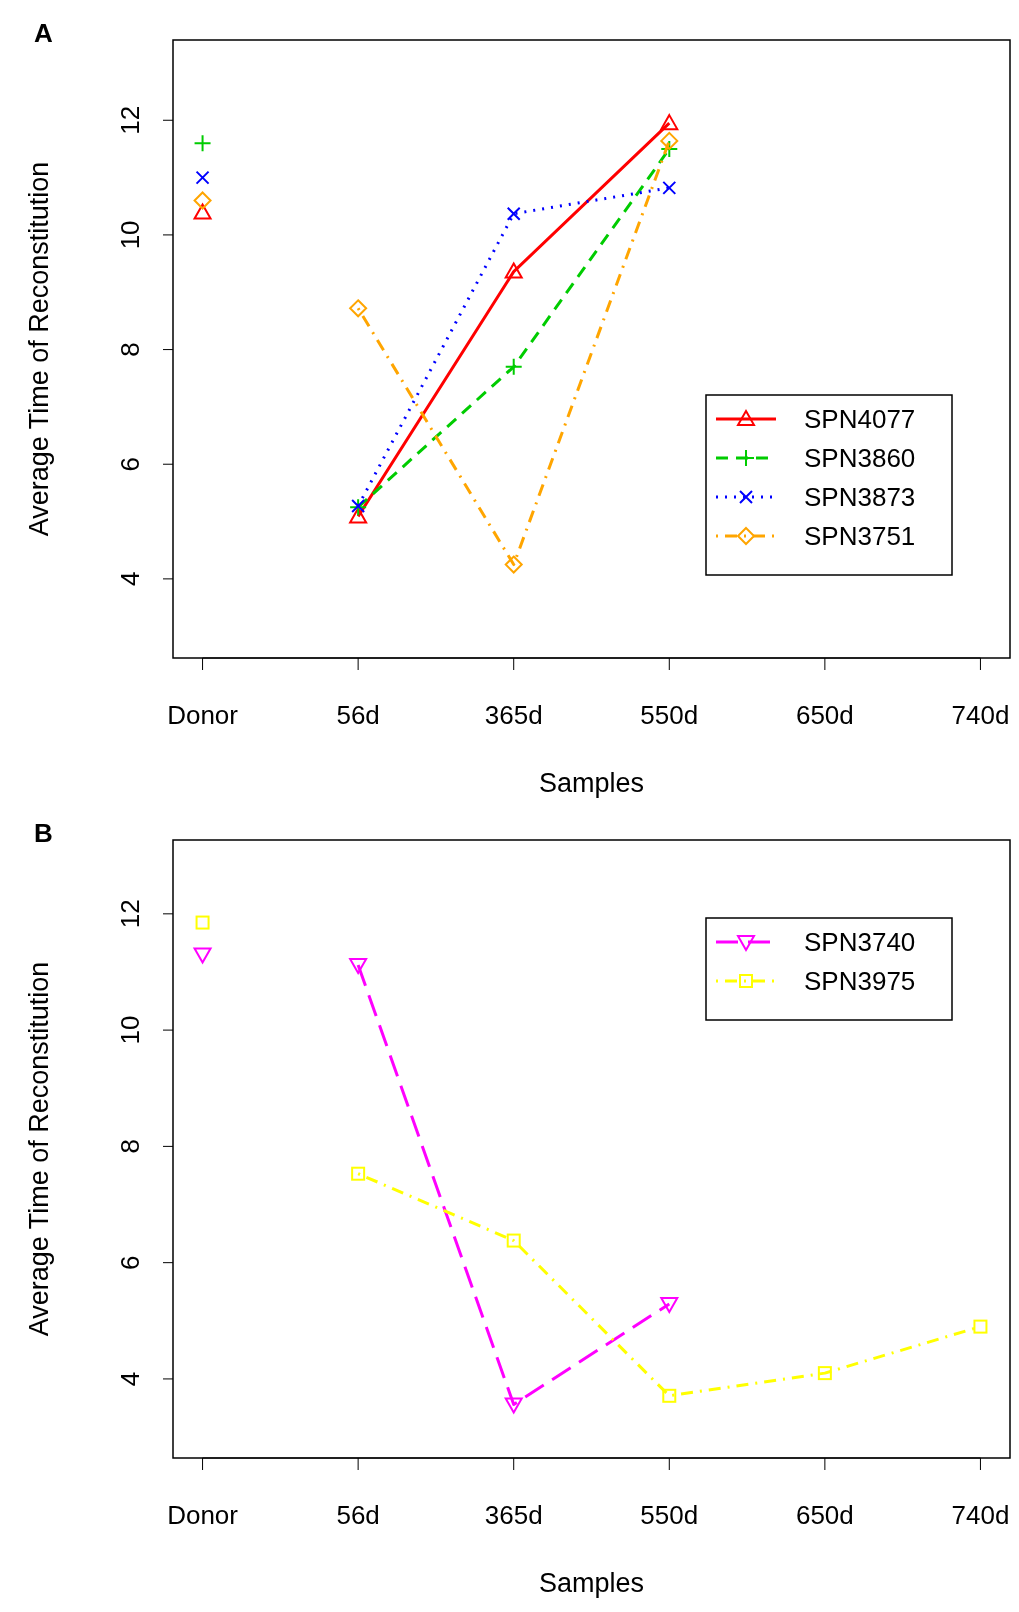 The height and width of the screenshot is (1612, 1019). Describe the element at coordinates (860, 981) in the screenshot. I see `legend-label: SPN3975` at that location.